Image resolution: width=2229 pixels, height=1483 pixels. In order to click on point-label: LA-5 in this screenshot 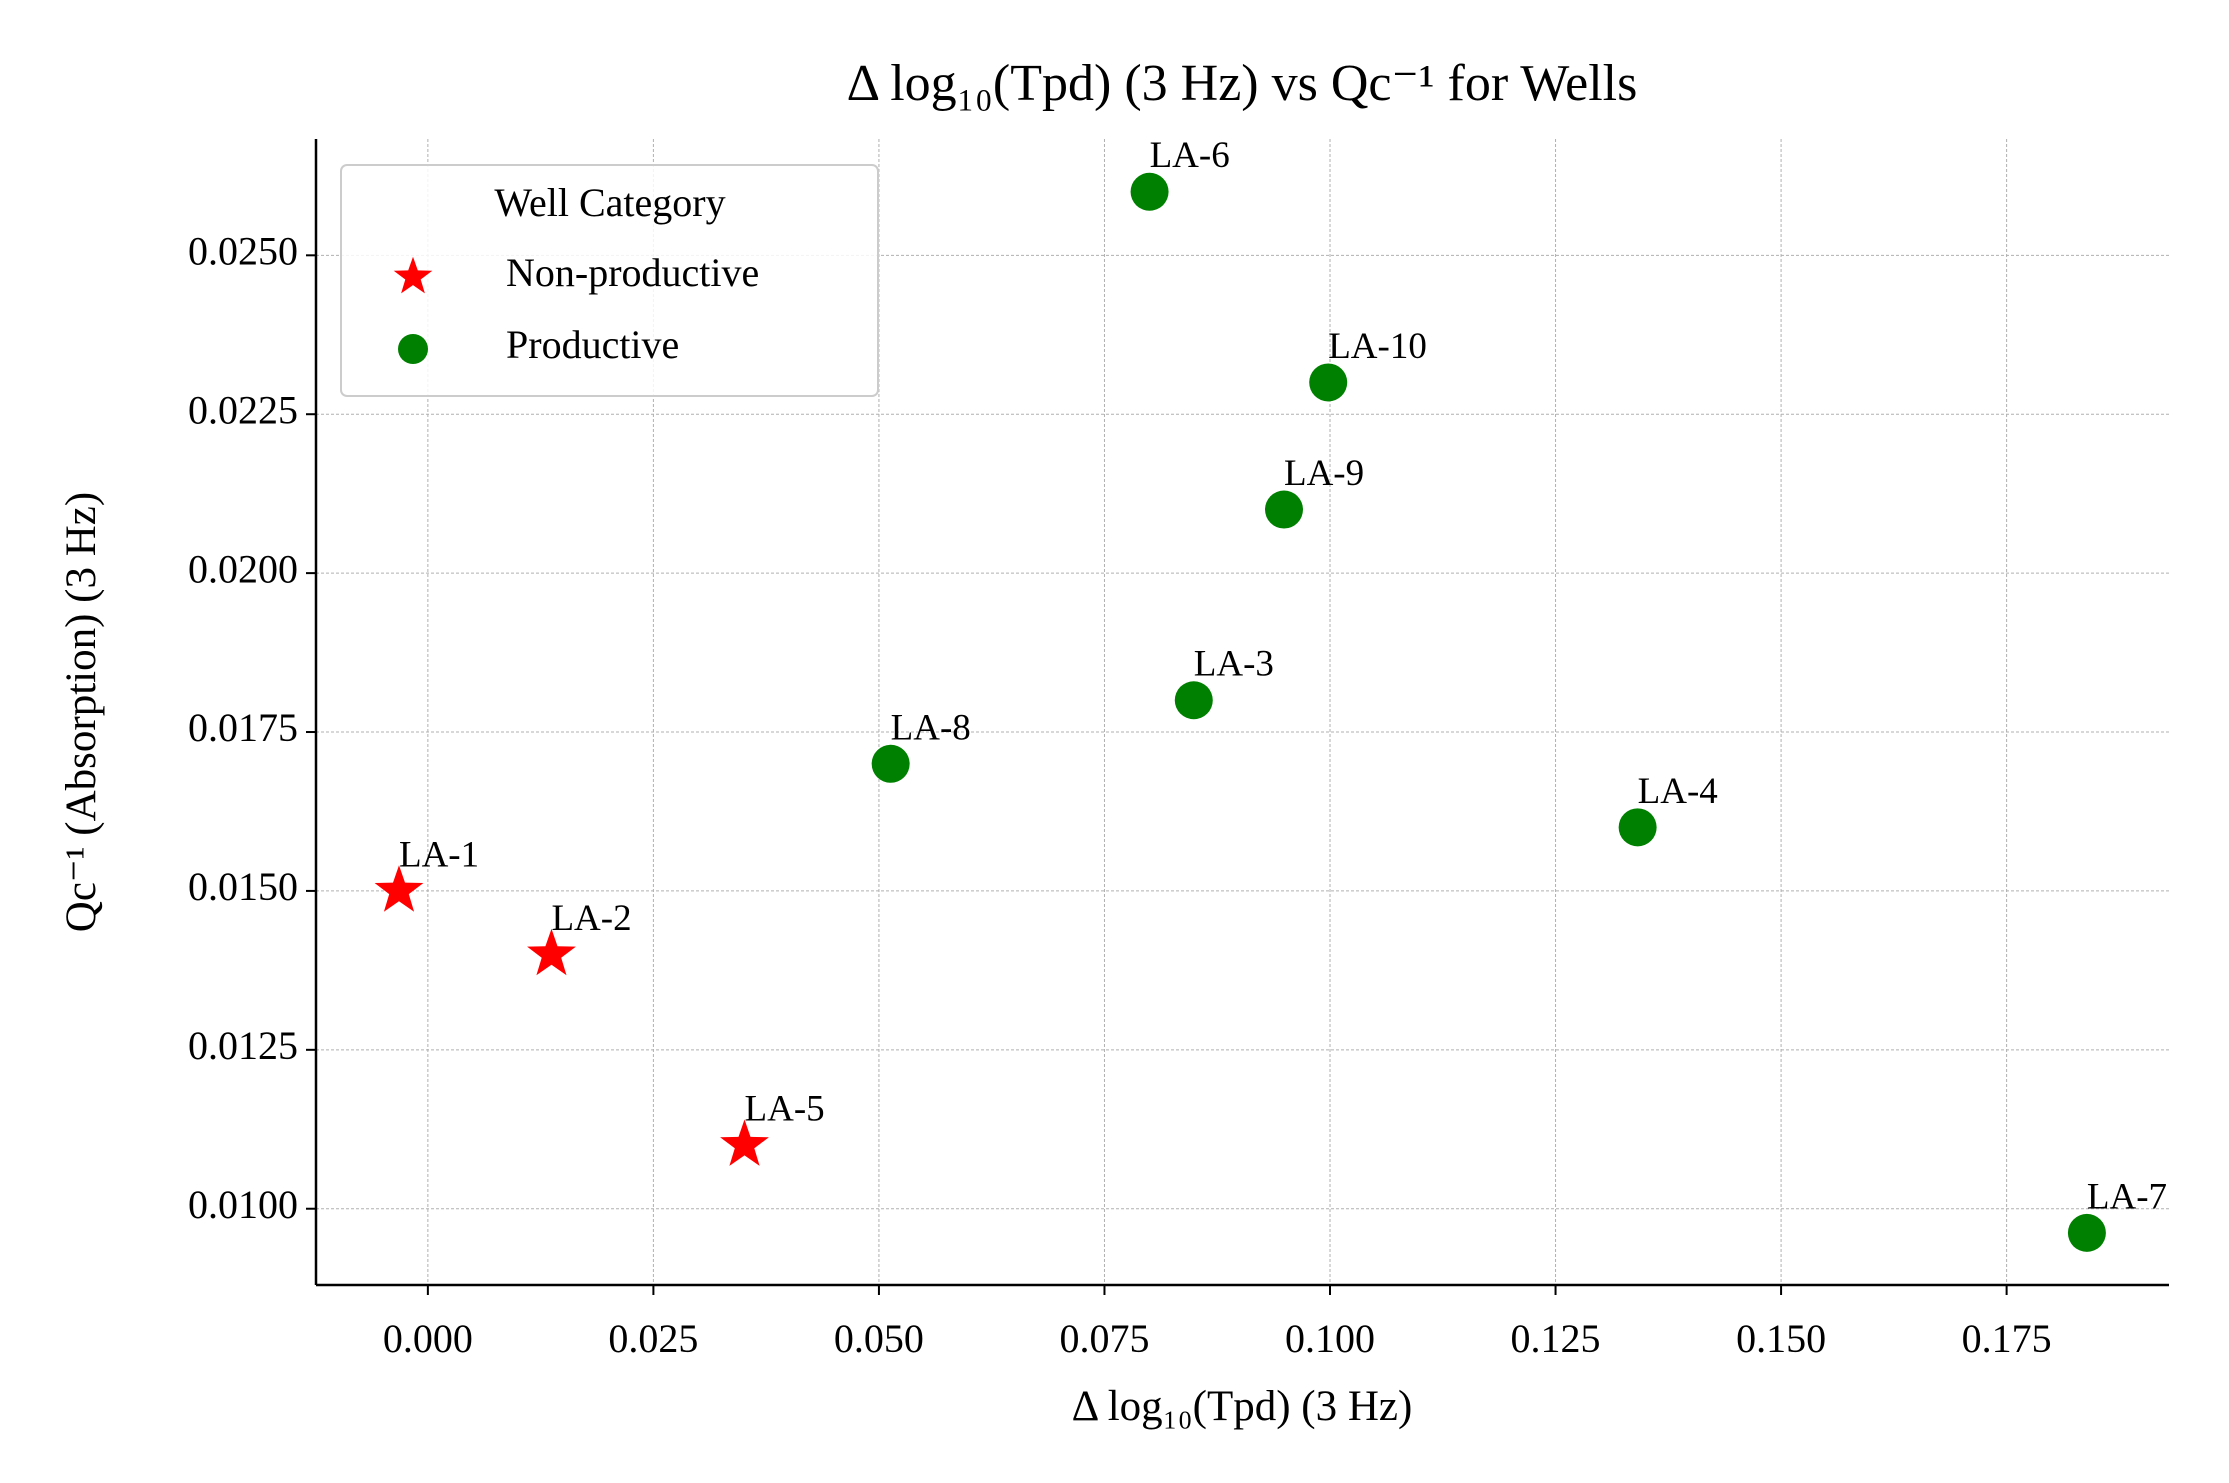, I will do `click(785, 1109)`.